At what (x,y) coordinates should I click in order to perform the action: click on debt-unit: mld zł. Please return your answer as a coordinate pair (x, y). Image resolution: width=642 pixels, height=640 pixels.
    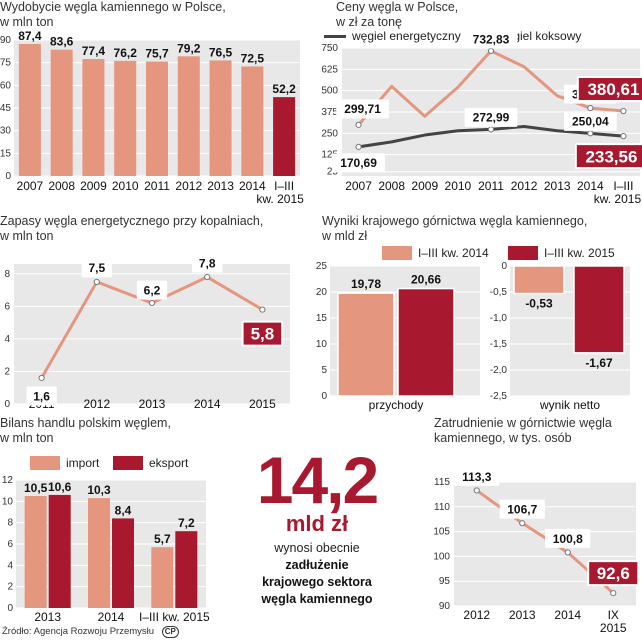
    Looking at the image, I should click on (317, 523).